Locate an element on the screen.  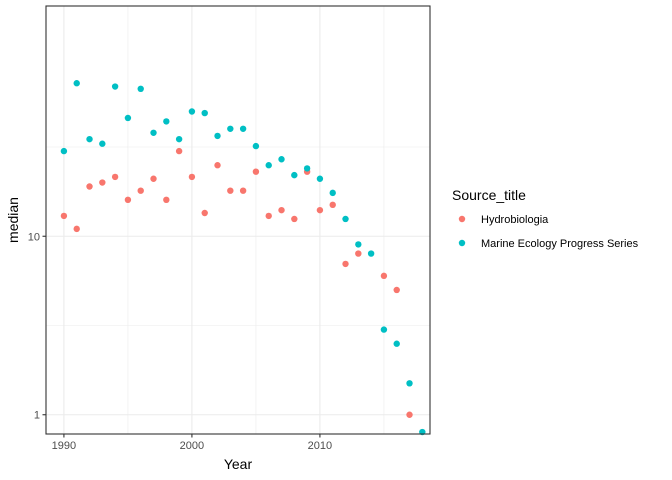
x-axis-title: Year is located at coordinates (238, 464).